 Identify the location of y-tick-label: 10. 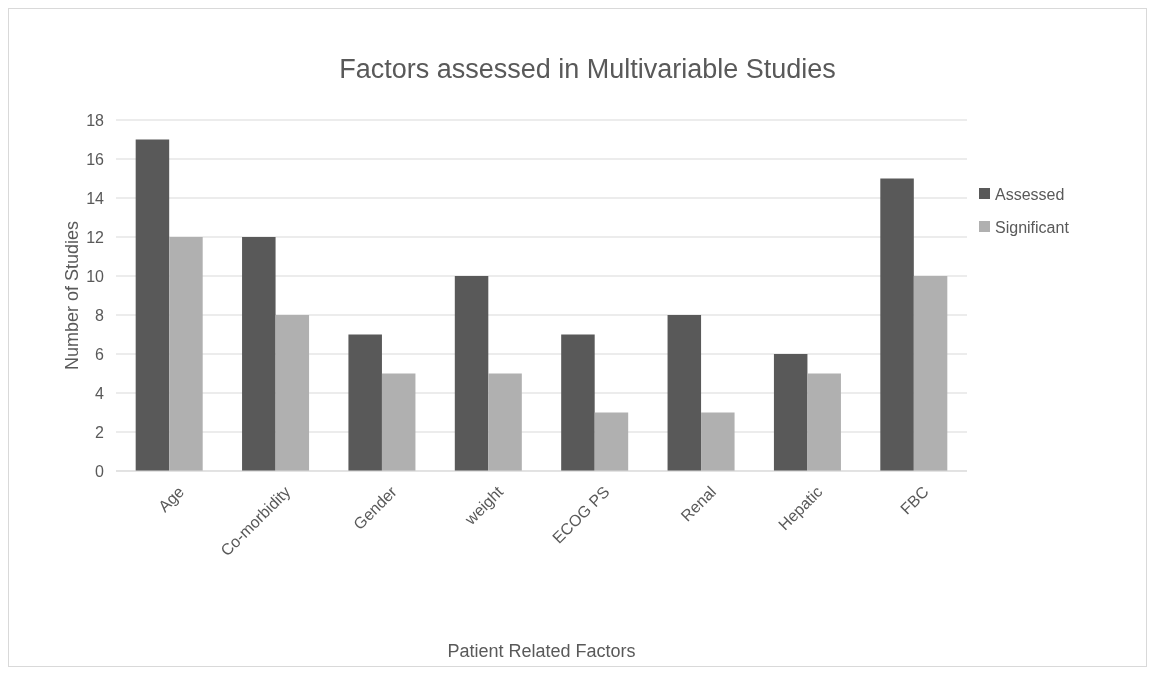
(95, 276).